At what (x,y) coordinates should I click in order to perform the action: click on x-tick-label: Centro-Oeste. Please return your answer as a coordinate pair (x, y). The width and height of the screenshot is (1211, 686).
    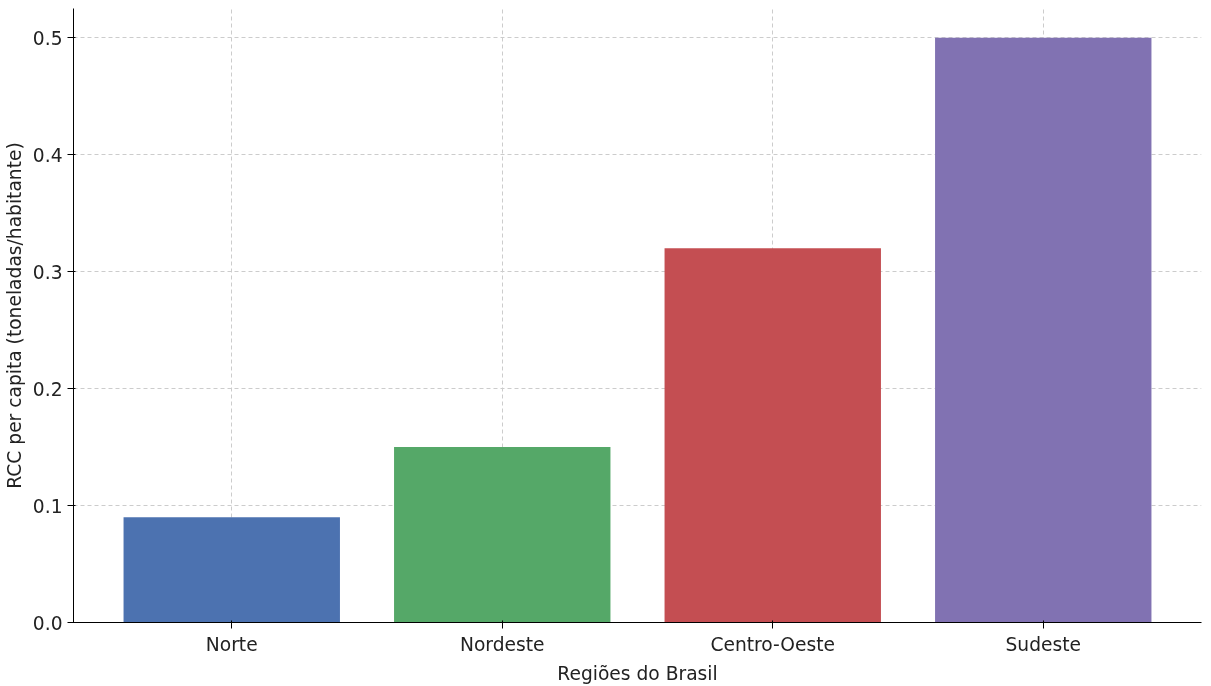
    Looking at the image, I should click on (773, 644).